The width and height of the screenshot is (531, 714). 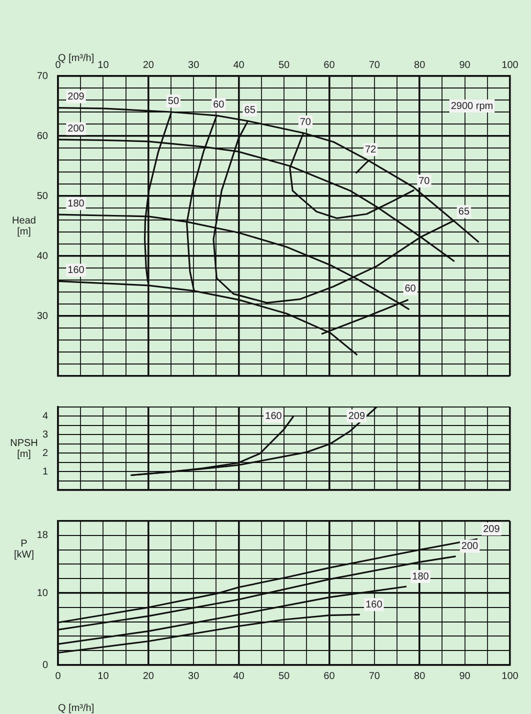 I want to click on y-axis-title: NPSH [m], so click(x=24, y=449).